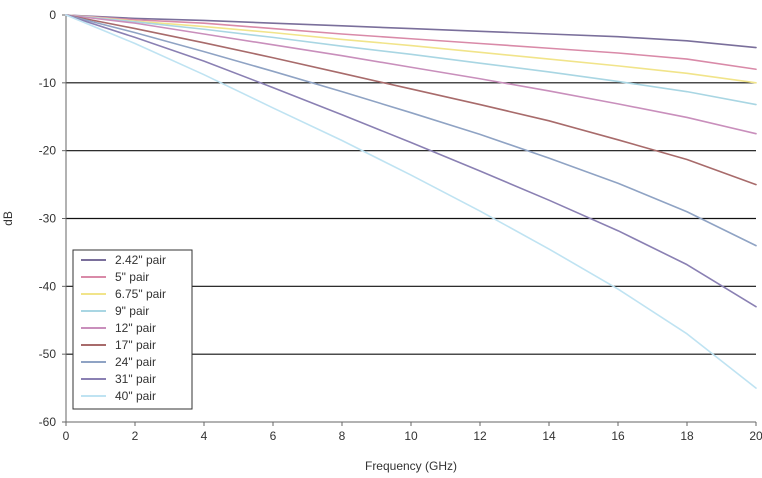 This screenshot has height=478, width=762. Describe the element at coordinates (480, 436) in the screenshot. I see `x-tick-label-6: 12` at that location.